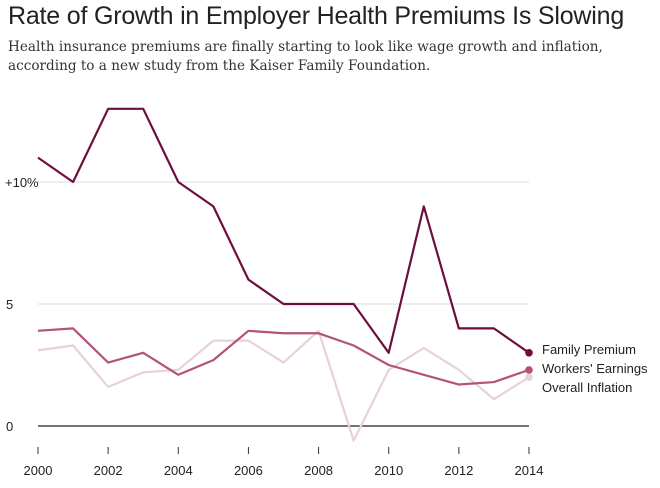 Image resolution: width=660 pixels, height=488 pixels. What do you see at coordinates (22, 182) in the screenshot?
I see `y-tick-label: +10%` at bounding box center [22, 182].